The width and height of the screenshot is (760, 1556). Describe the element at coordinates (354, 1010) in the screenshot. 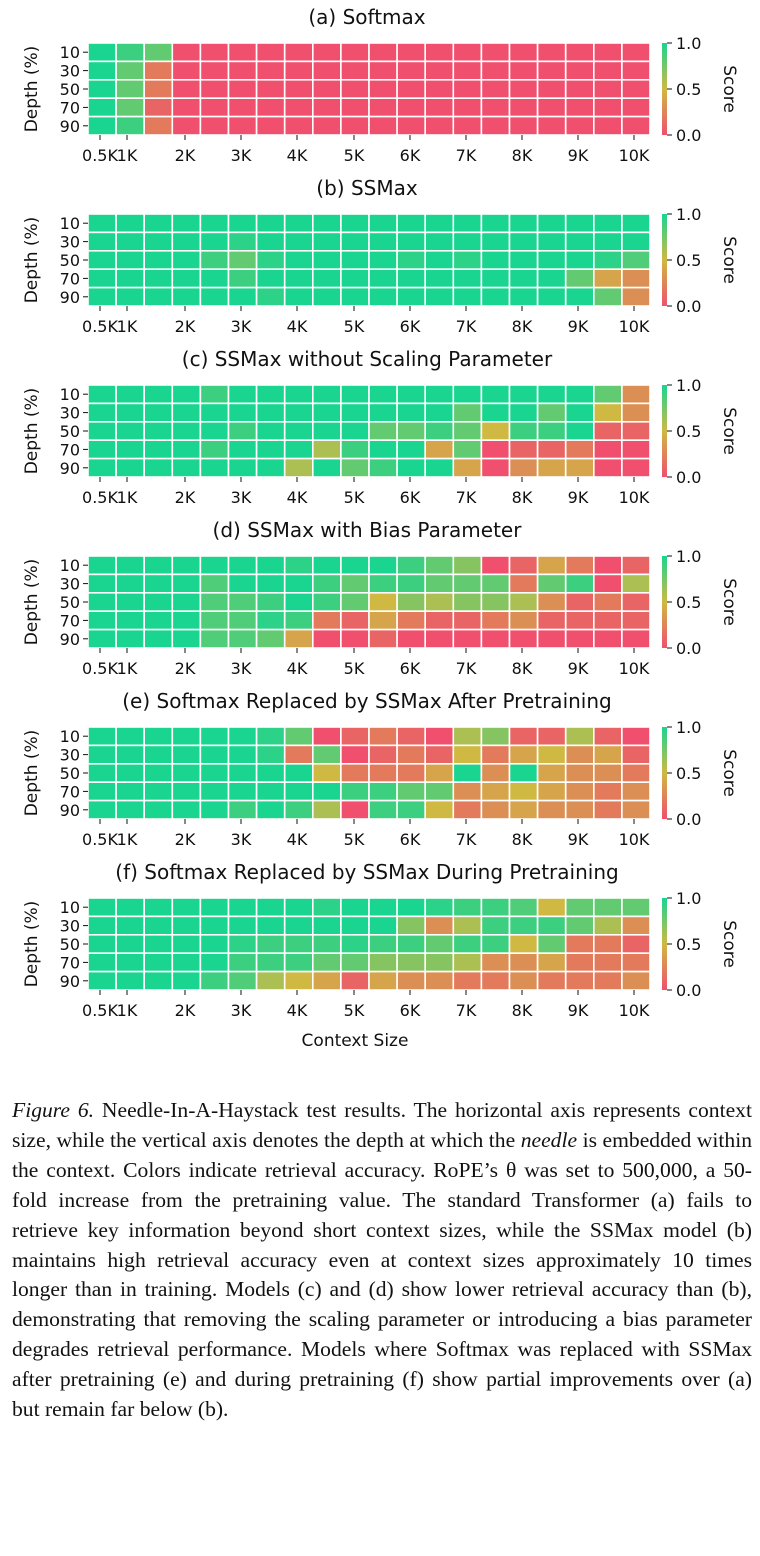

I see `x-tick-label: 5K` at that location.